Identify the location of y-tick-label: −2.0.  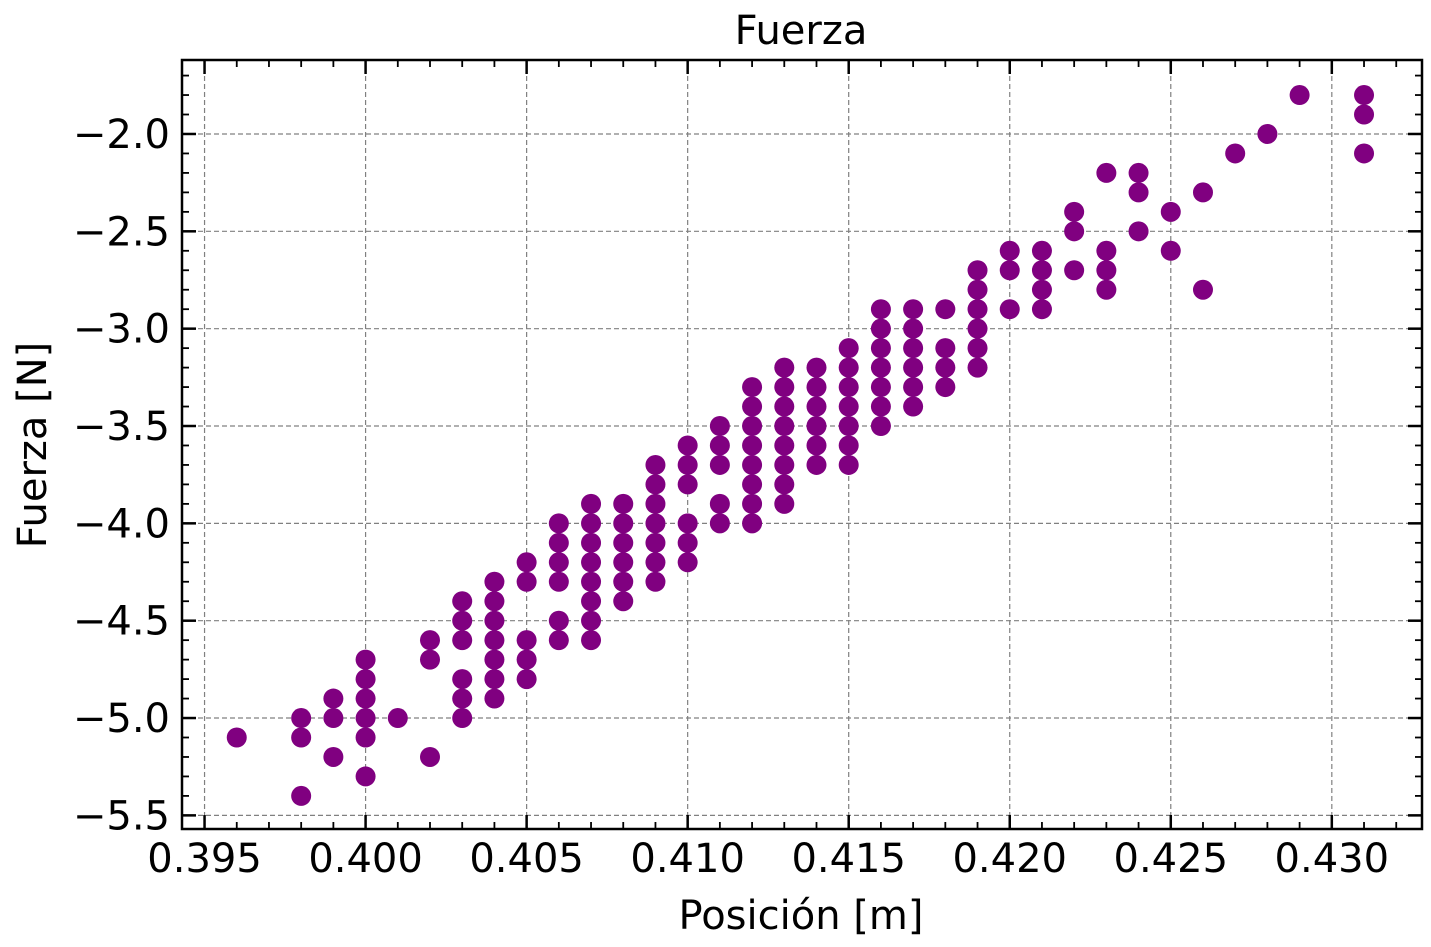
(121, 135).